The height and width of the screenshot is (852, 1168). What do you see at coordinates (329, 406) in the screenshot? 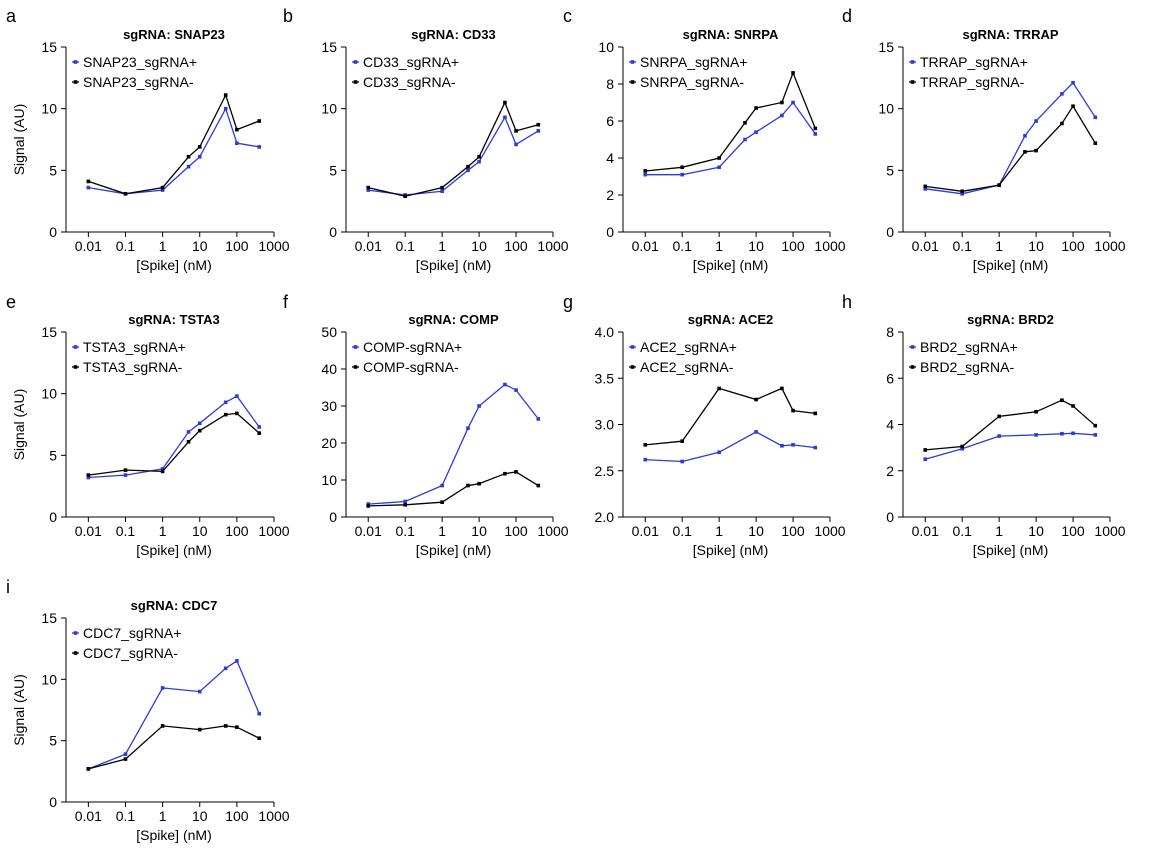
I see `y-tick-label: 30` at bounding box center [329, 406].